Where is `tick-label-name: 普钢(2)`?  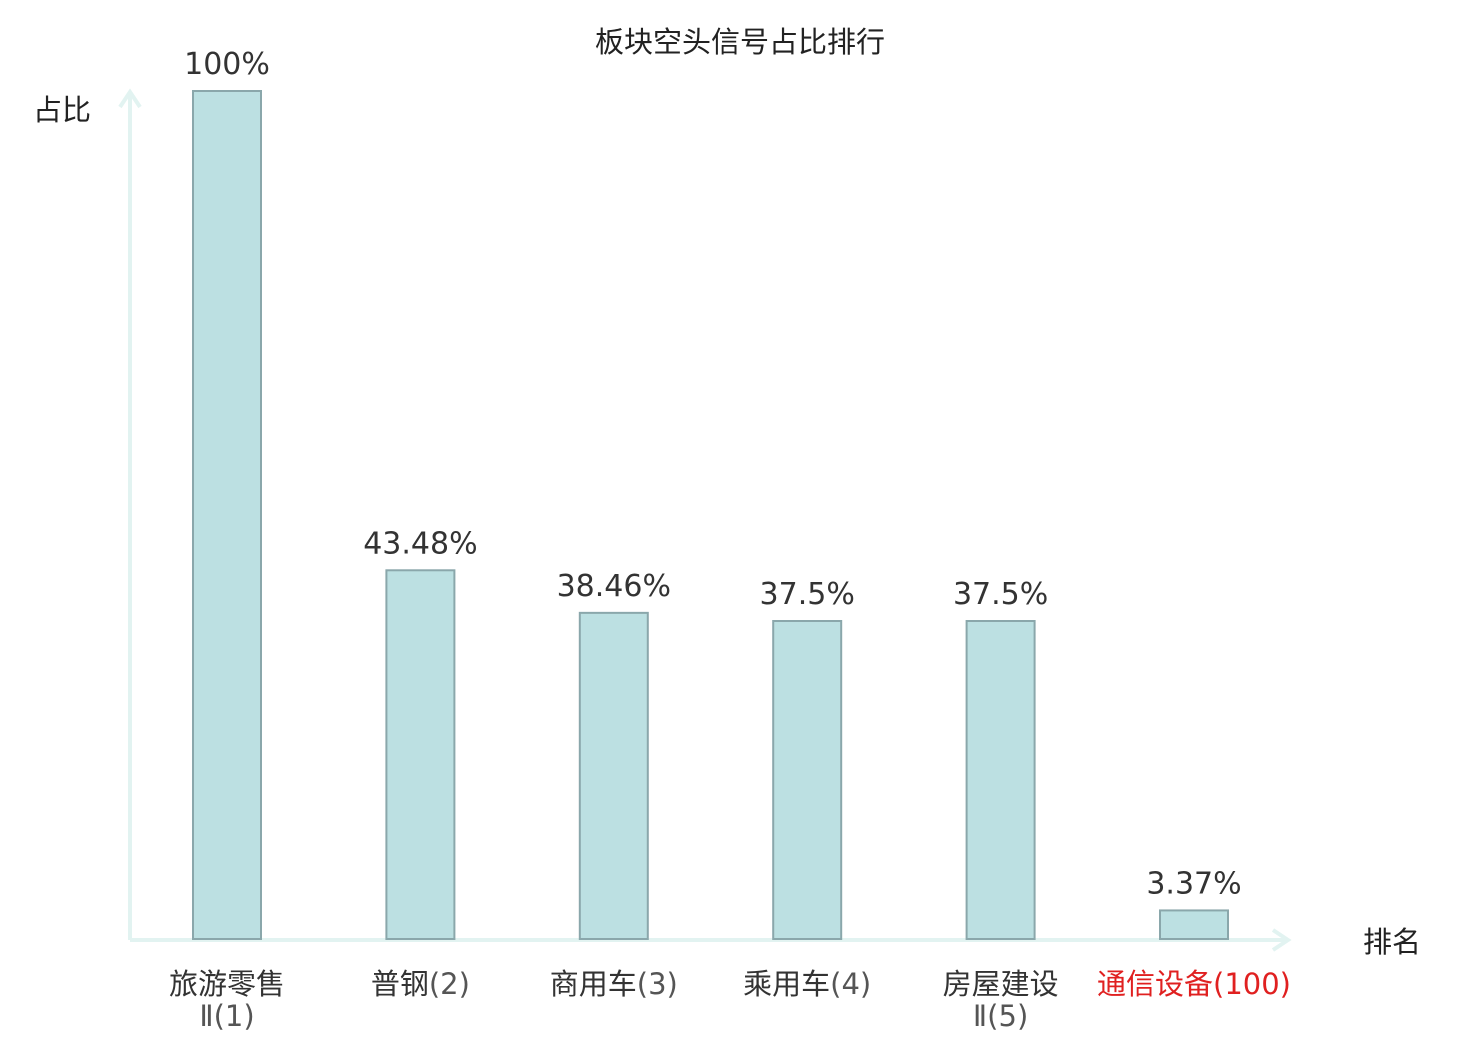
tick-label-name: 普钢(2) is located at coordinates (420, 984).